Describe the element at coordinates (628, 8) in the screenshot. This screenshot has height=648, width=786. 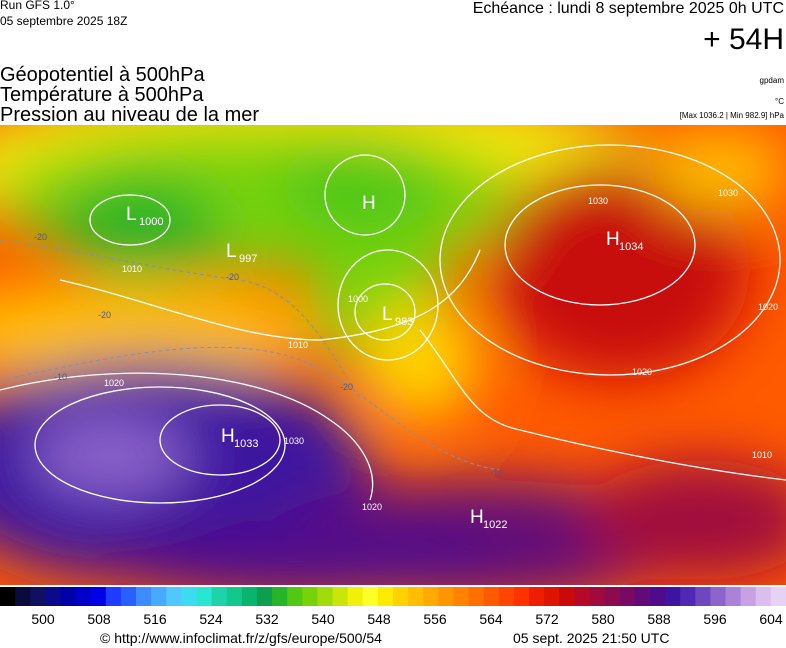
I see `valid-time: Echéance : lundi 8 septembre 2025 0h UTC` at that location.